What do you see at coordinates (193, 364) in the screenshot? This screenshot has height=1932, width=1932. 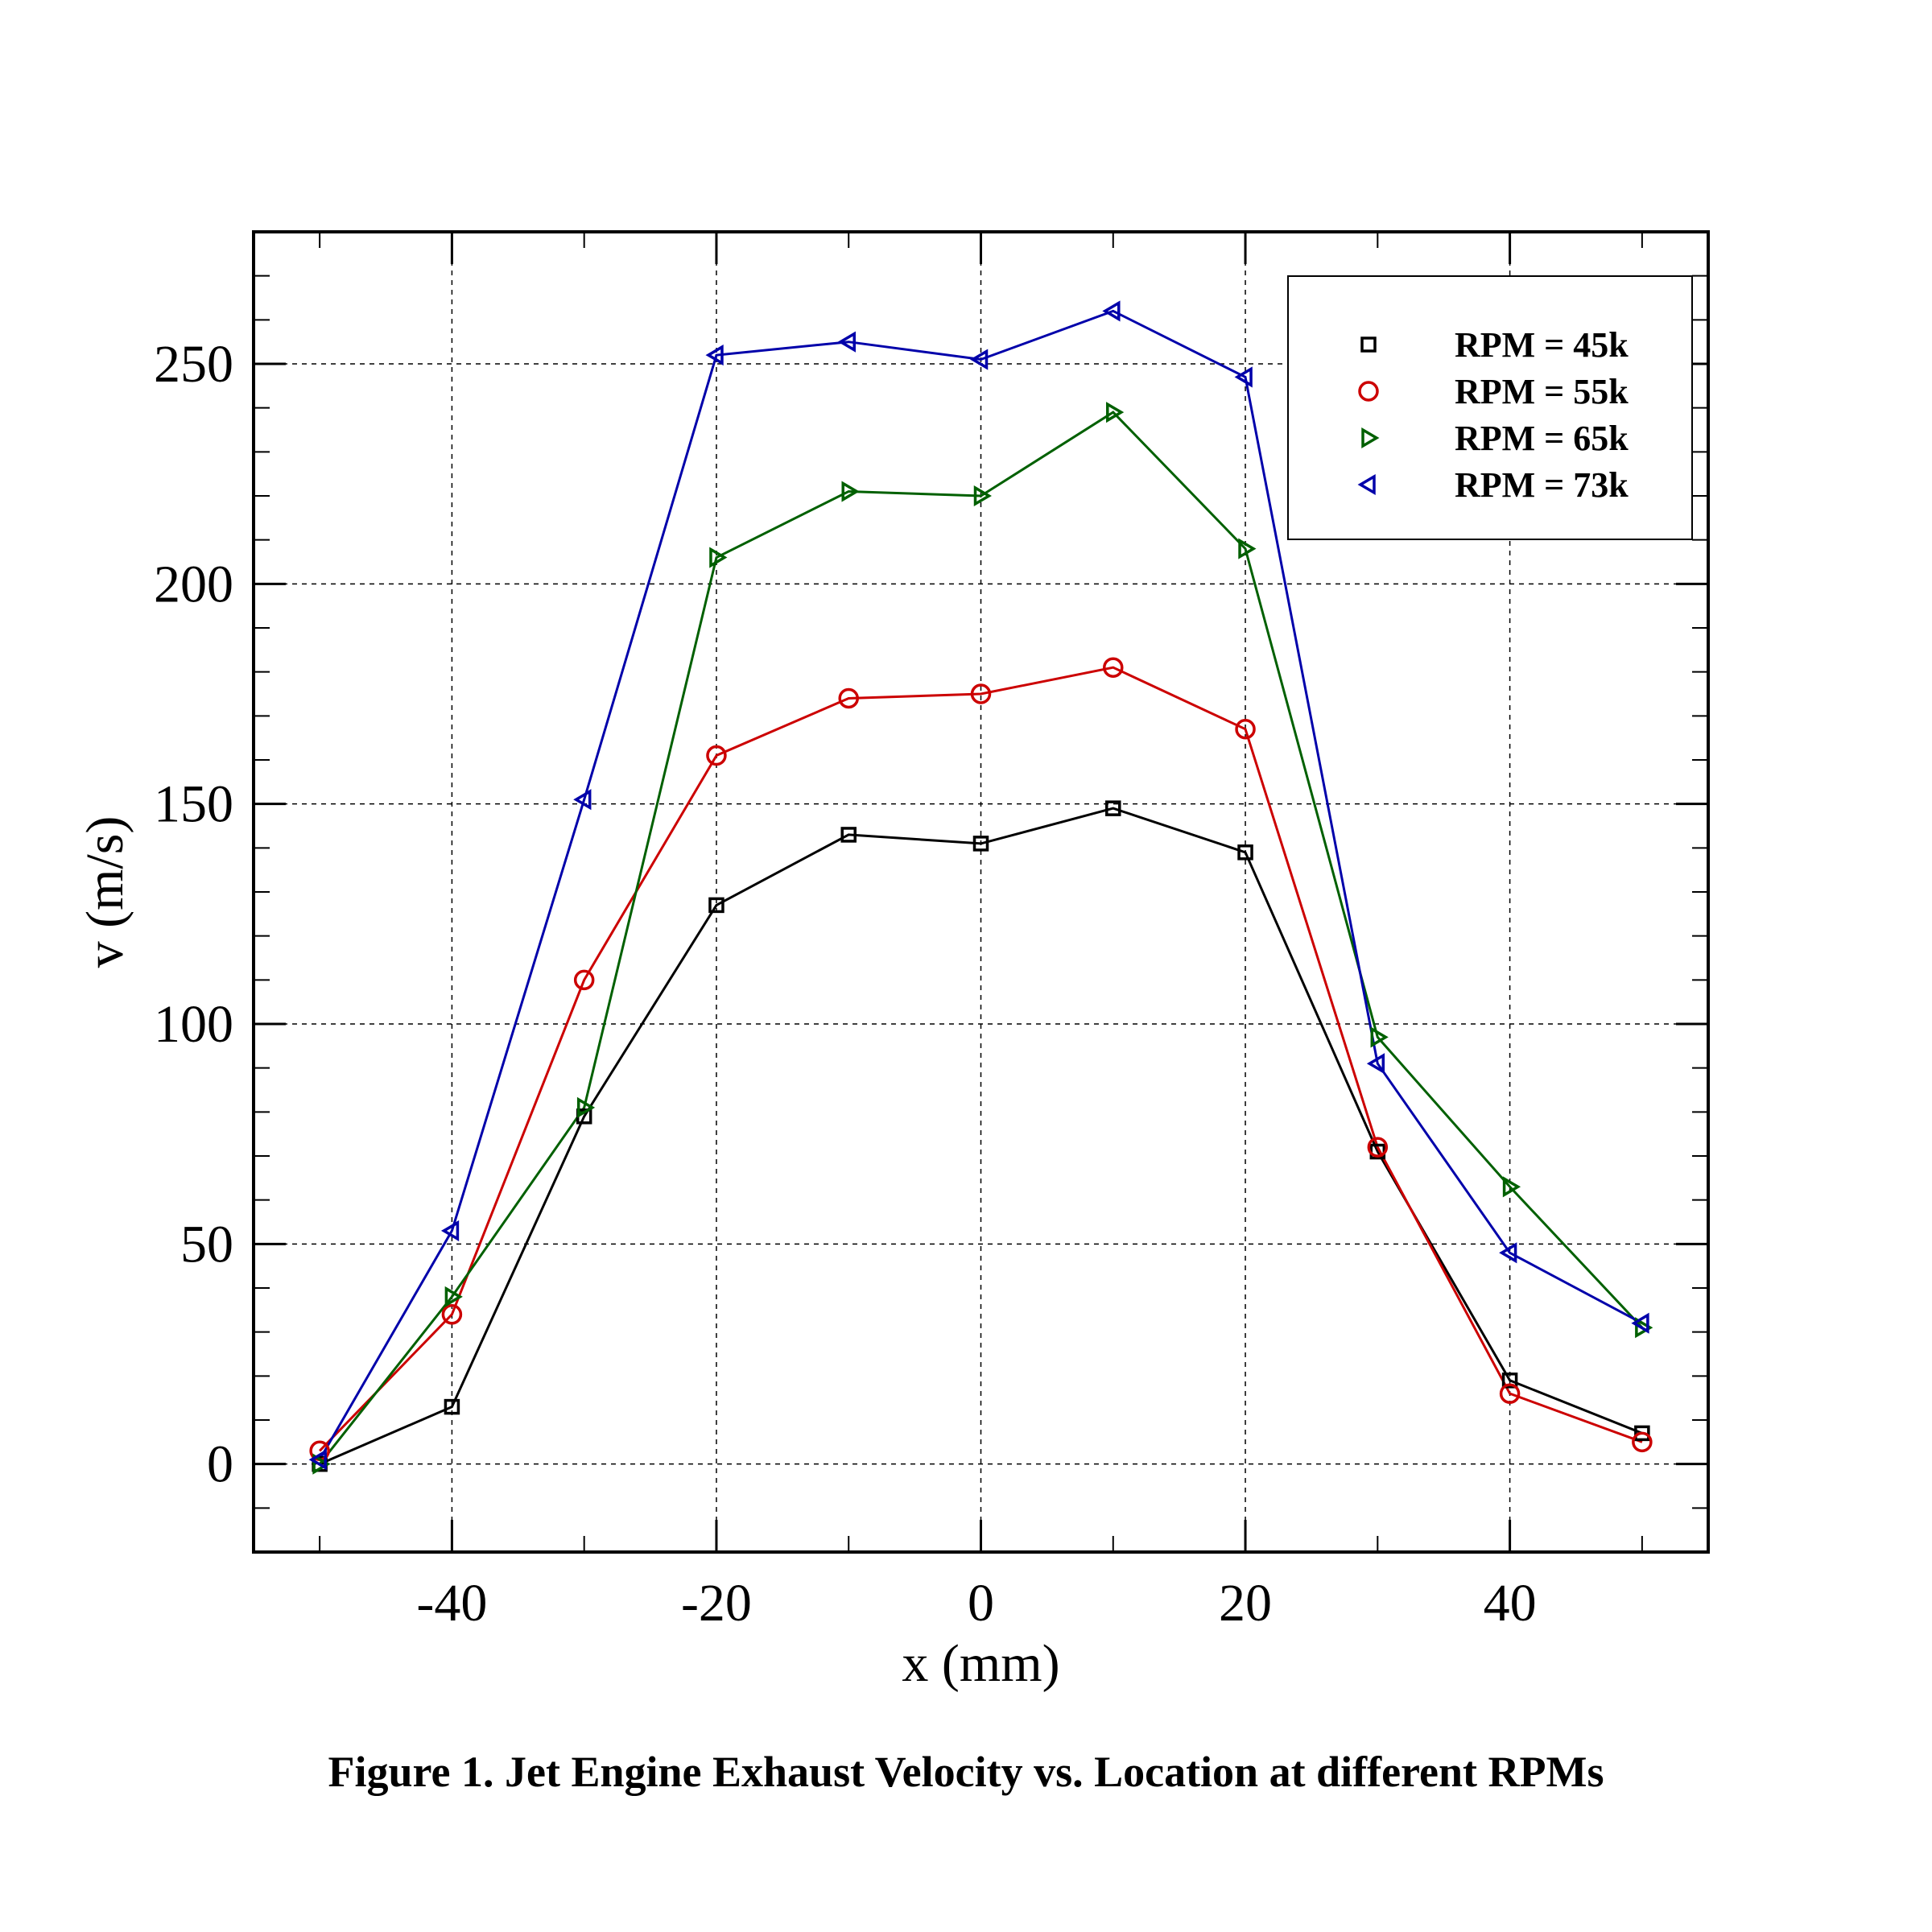 I see `y-tick-label: 250` at bounding box center [193, 364].